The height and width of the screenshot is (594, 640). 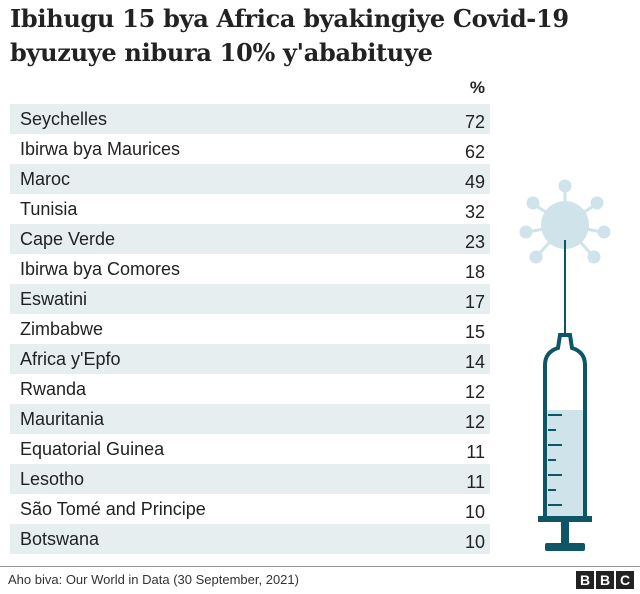 What do you see at coordinates (250, 269) in the screenshot?
I see `table-row: Ibirwa bya Comores 18` at bounding box center [250, 269].